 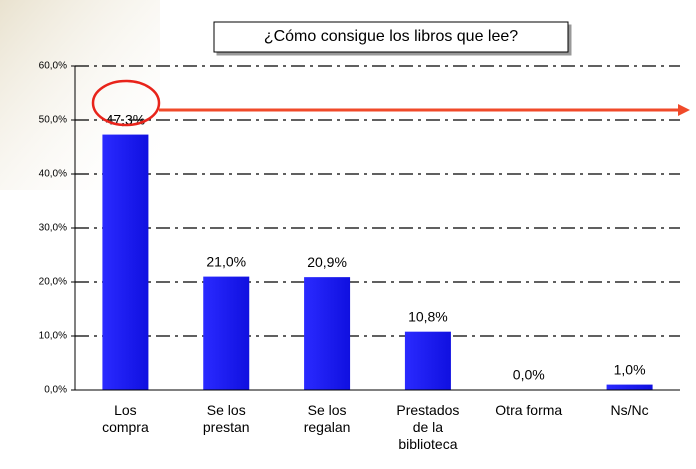 What do you see at coordinates (327, 418) in the screenshot?
I see `x-tick-label: Se los regalan` at bounding box center [327, 418].